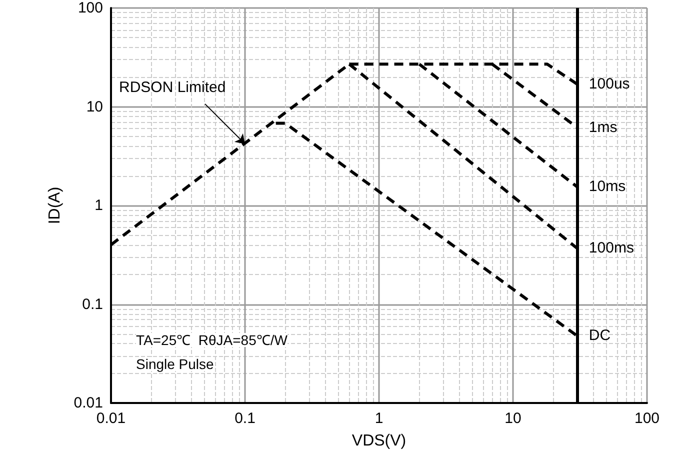 The image size is (684, 472). What do you see at coordinates (92, 304) in the screenshot?
I see `y-tick-label: 0.1` at bounding box center [92, 304].